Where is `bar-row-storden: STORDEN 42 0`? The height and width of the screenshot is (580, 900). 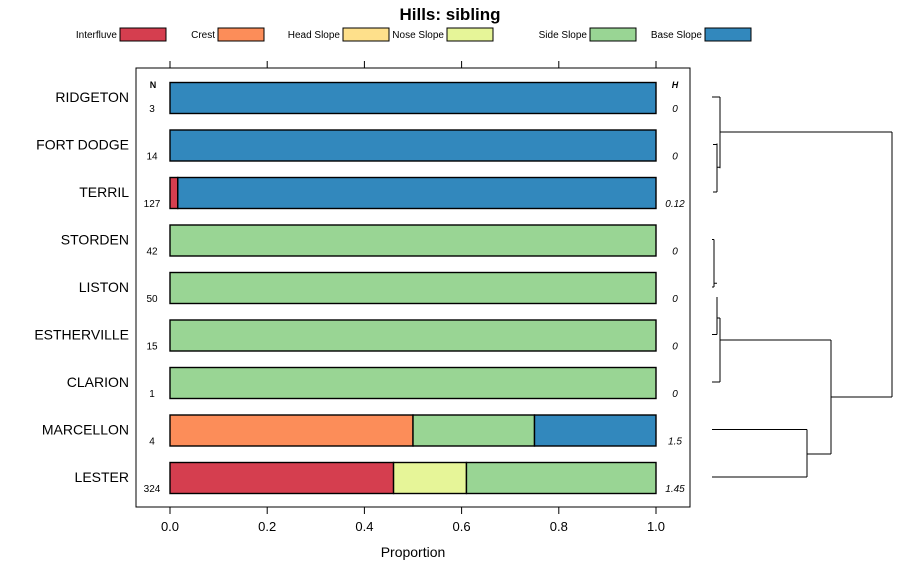 bar-row-storden: STORDEN 42 0 is located at coordinates (369, 241).